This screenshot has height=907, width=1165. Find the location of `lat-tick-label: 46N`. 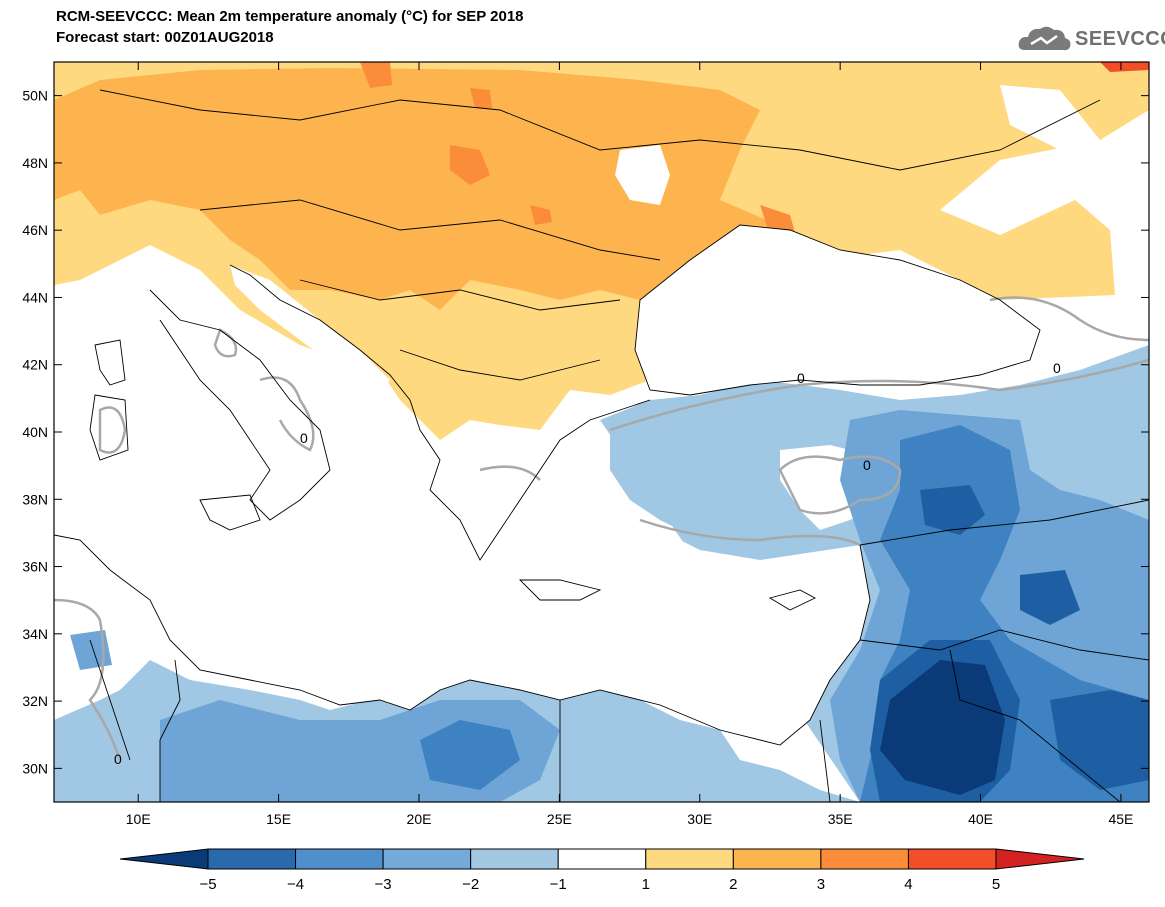

lat-tick-label: 46N is located at coordinates (35, 230).